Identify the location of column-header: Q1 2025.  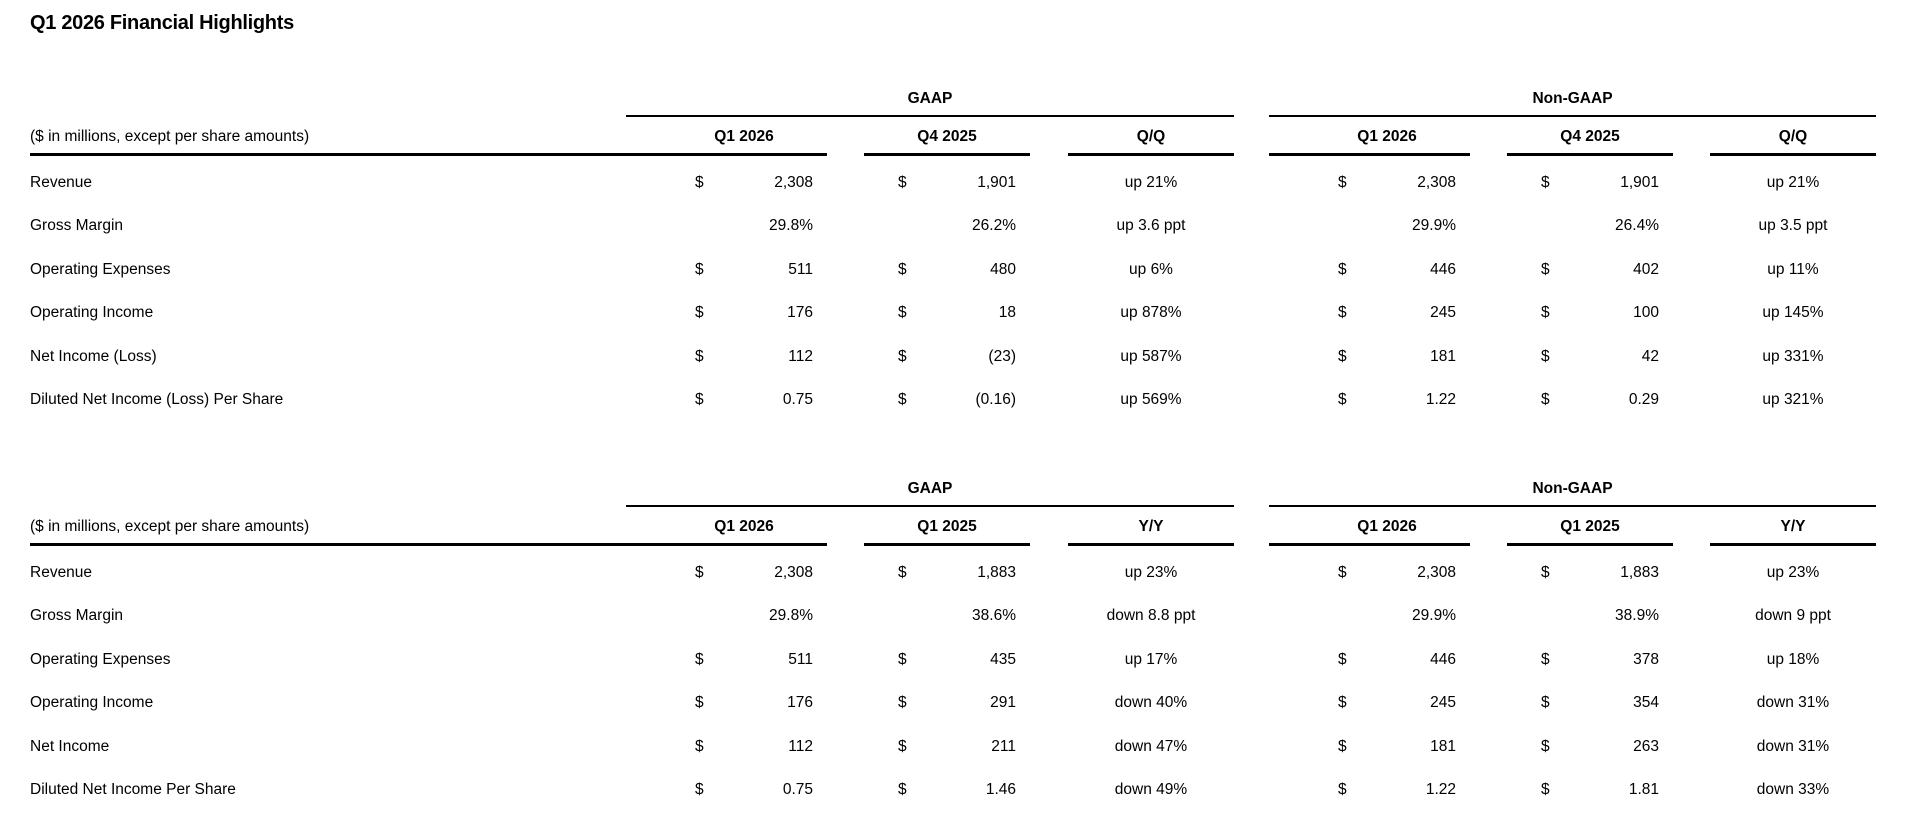
(947, 526).